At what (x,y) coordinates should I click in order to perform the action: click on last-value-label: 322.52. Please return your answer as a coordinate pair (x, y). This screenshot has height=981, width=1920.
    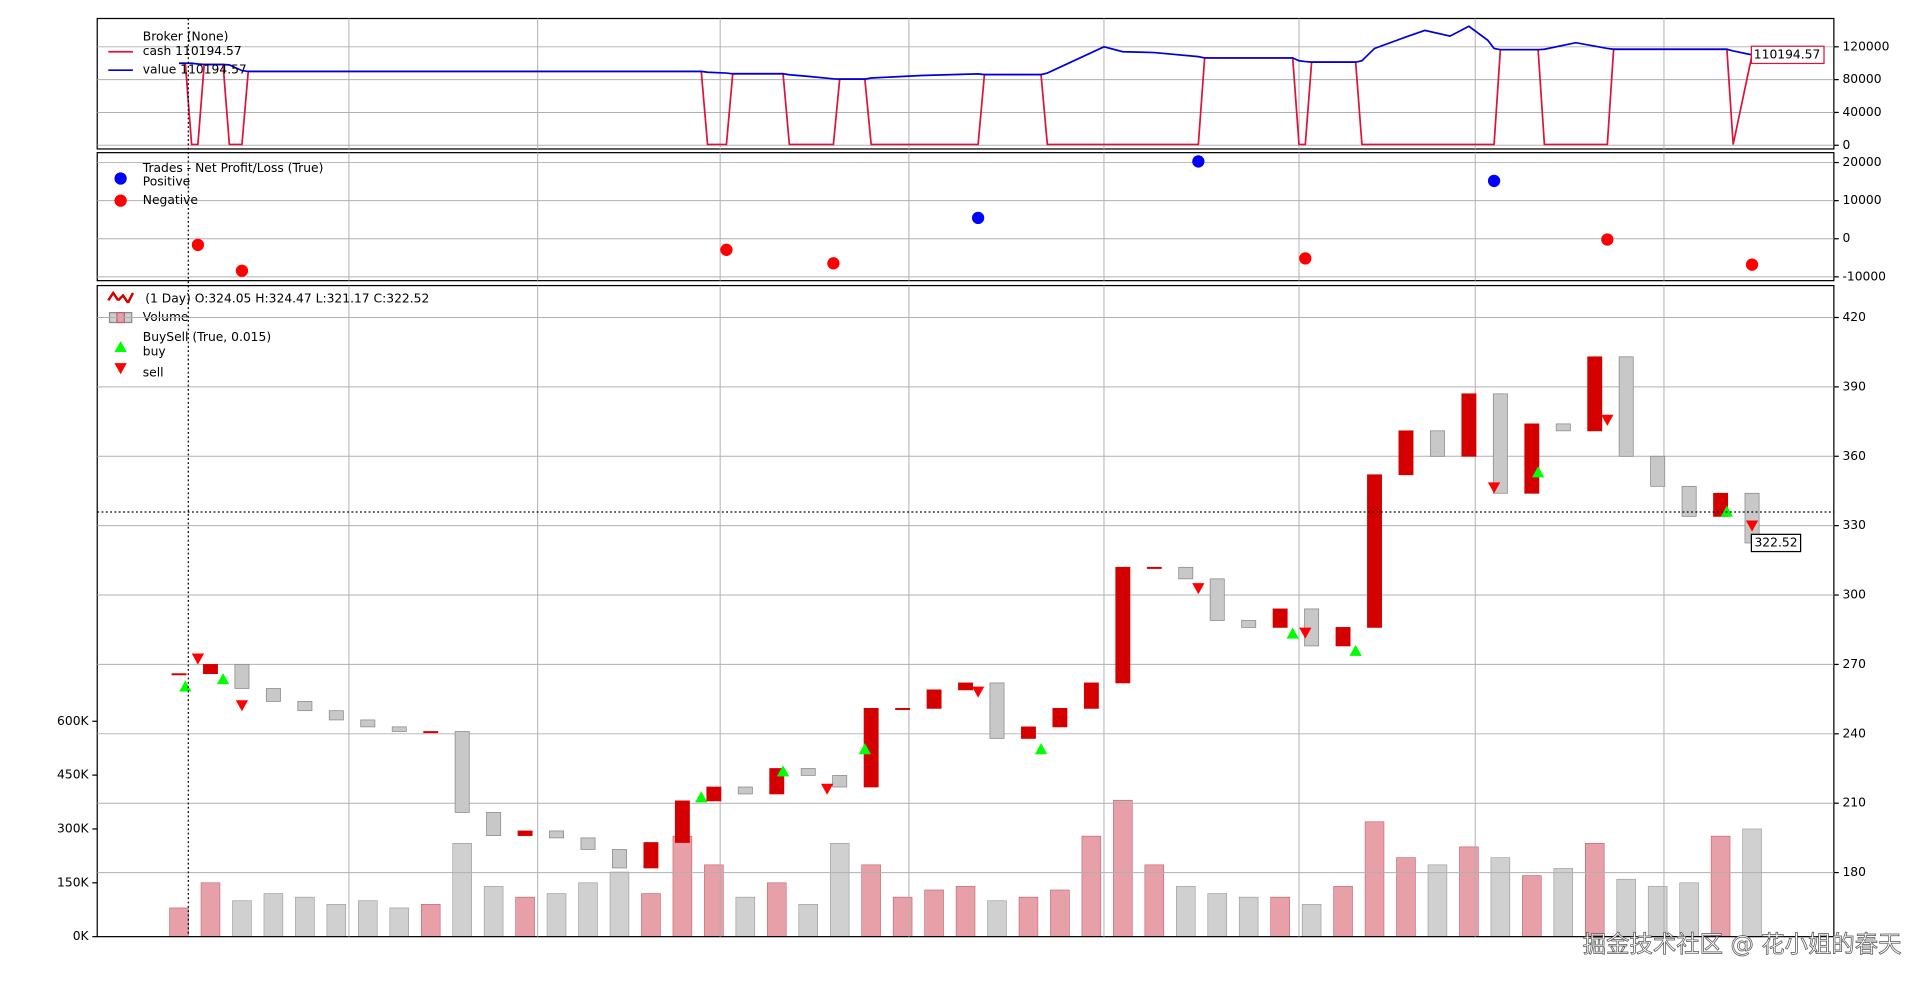
    Looking at the image, I should click on (1775, 542).